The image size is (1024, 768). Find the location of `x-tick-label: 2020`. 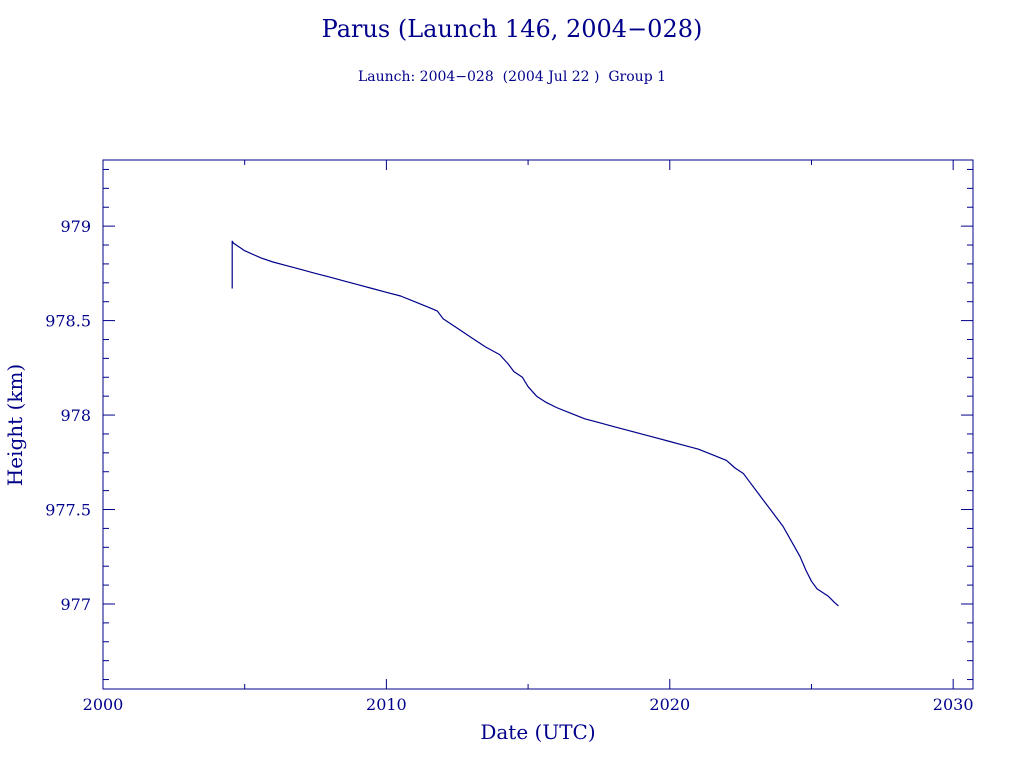

x-tick-label: 2020 is located at coordinates (669, 704).